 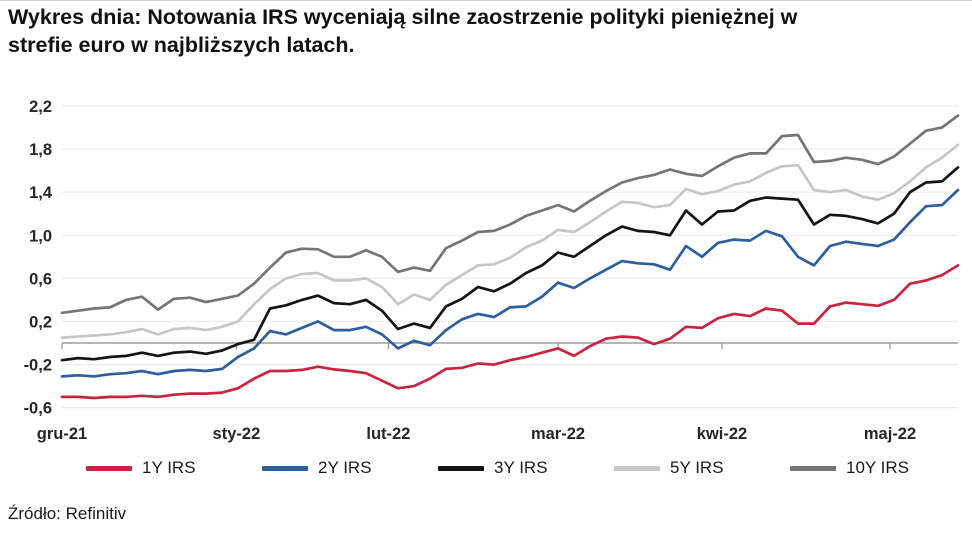 What do you see at coordinates (388, 434) in the screenshot?
I see `x-axis-label: lut-22` at bounding box center [388, 434].